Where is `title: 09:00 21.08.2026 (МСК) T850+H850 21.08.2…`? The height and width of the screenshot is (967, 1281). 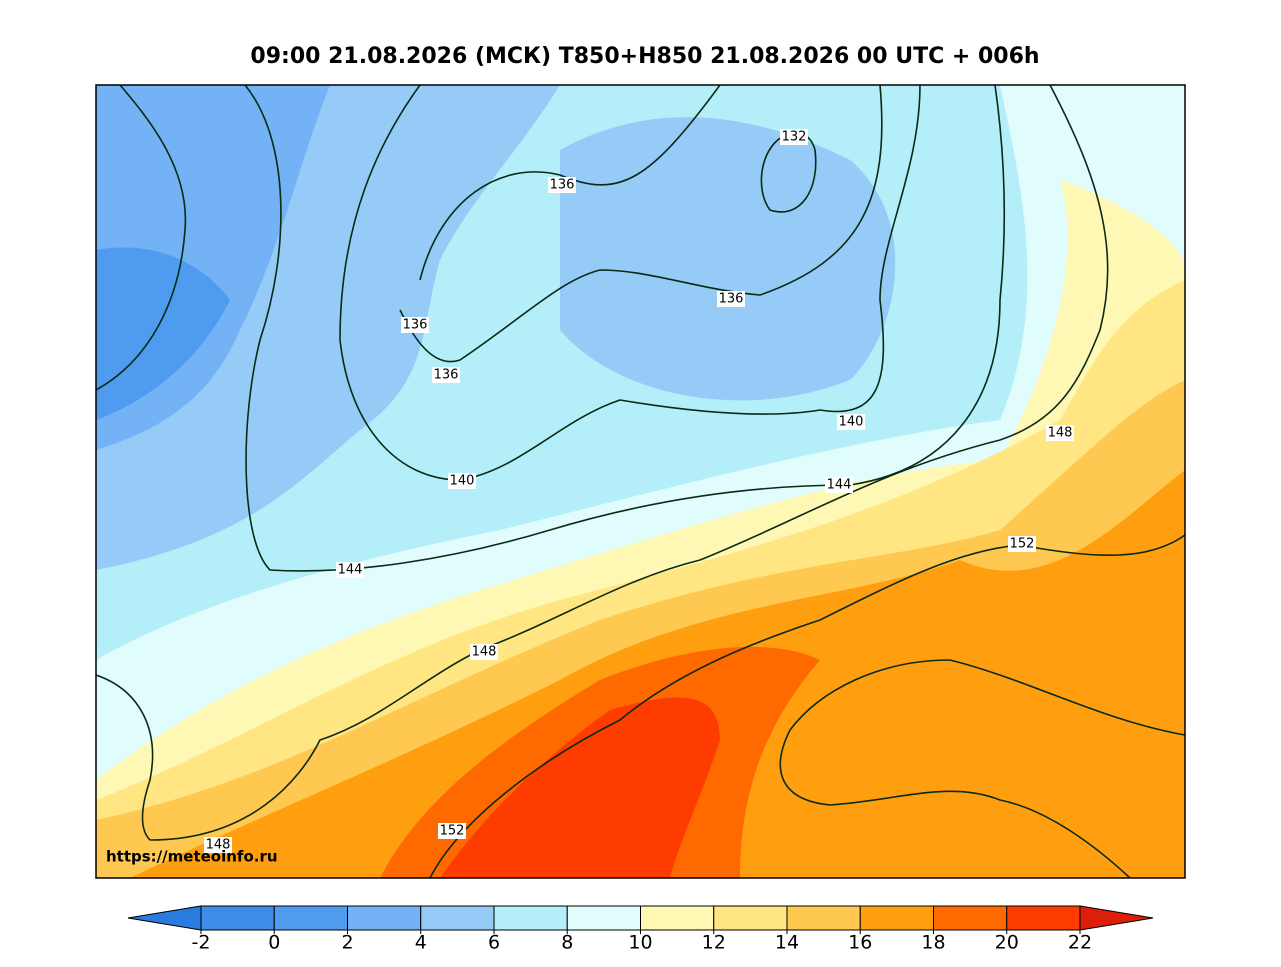 title: 09:00 21.08.2026 (МСК) T850+H850 21.08.2… is located at coordinates (644, 56).